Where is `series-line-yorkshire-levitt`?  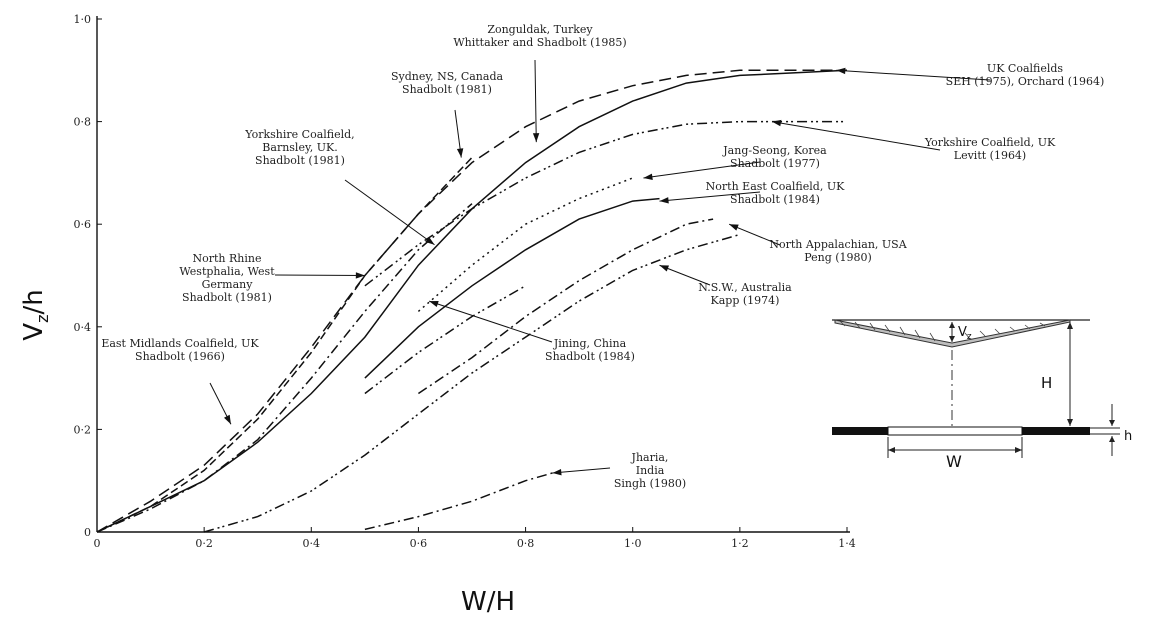
series-line-yorkshire-levitt is located at coordinates (605, 203).